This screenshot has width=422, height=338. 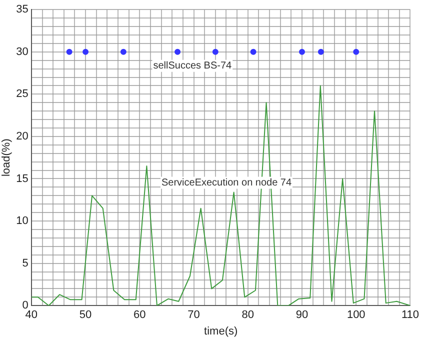 I want to click on annotation: sellSucces BS-74, so click(x=192, y=66).